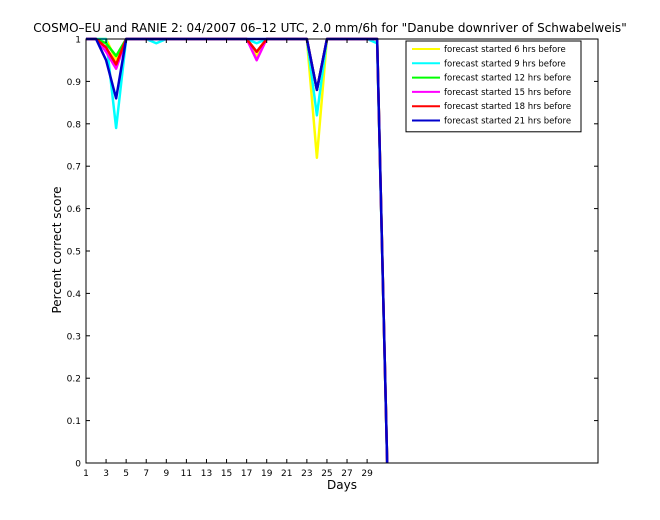 The height and width of the screenshot is (520, 660). Describe the element at coordinates (166, 474) in the screenshot. I see `x-tick-label: 9` at that location.